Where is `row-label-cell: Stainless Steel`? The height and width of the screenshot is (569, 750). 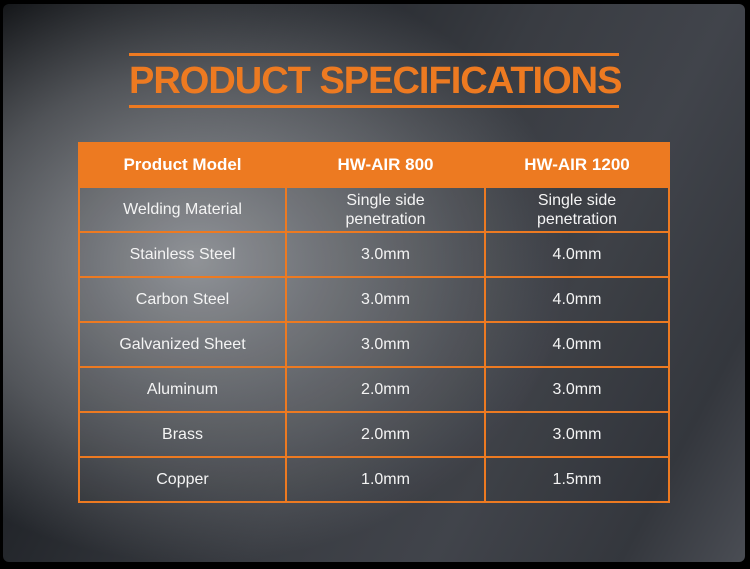 row-label-cell: Stainless Steel is located at coordinates (182, 254).